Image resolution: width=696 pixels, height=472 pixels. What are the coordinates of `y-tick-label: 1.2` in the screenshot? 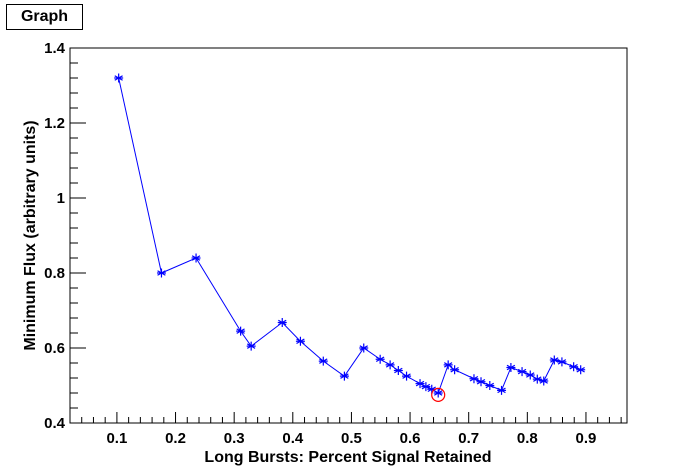 It's located at (54, 123).